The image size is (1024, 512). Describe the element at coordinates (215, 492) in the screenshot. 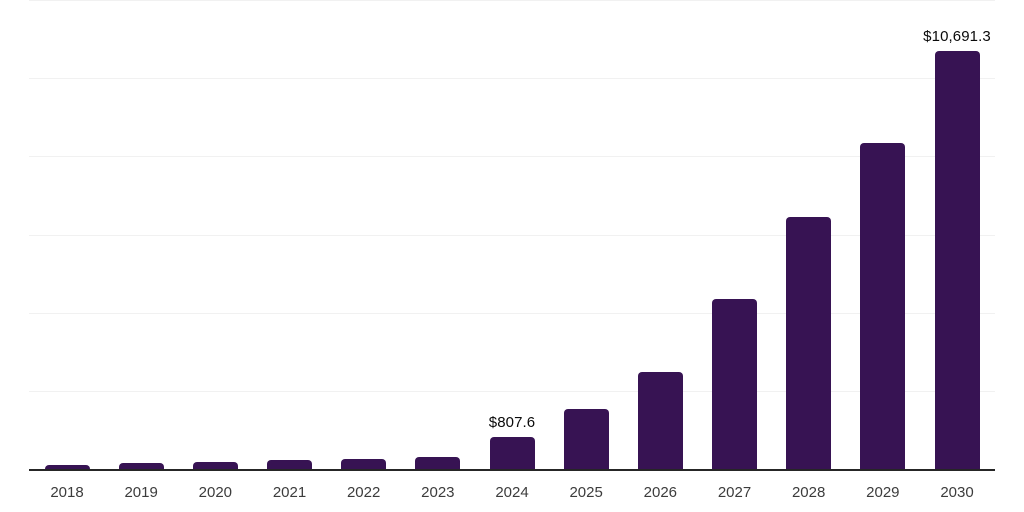

I see `x-tick-2020: 2020` at that location.